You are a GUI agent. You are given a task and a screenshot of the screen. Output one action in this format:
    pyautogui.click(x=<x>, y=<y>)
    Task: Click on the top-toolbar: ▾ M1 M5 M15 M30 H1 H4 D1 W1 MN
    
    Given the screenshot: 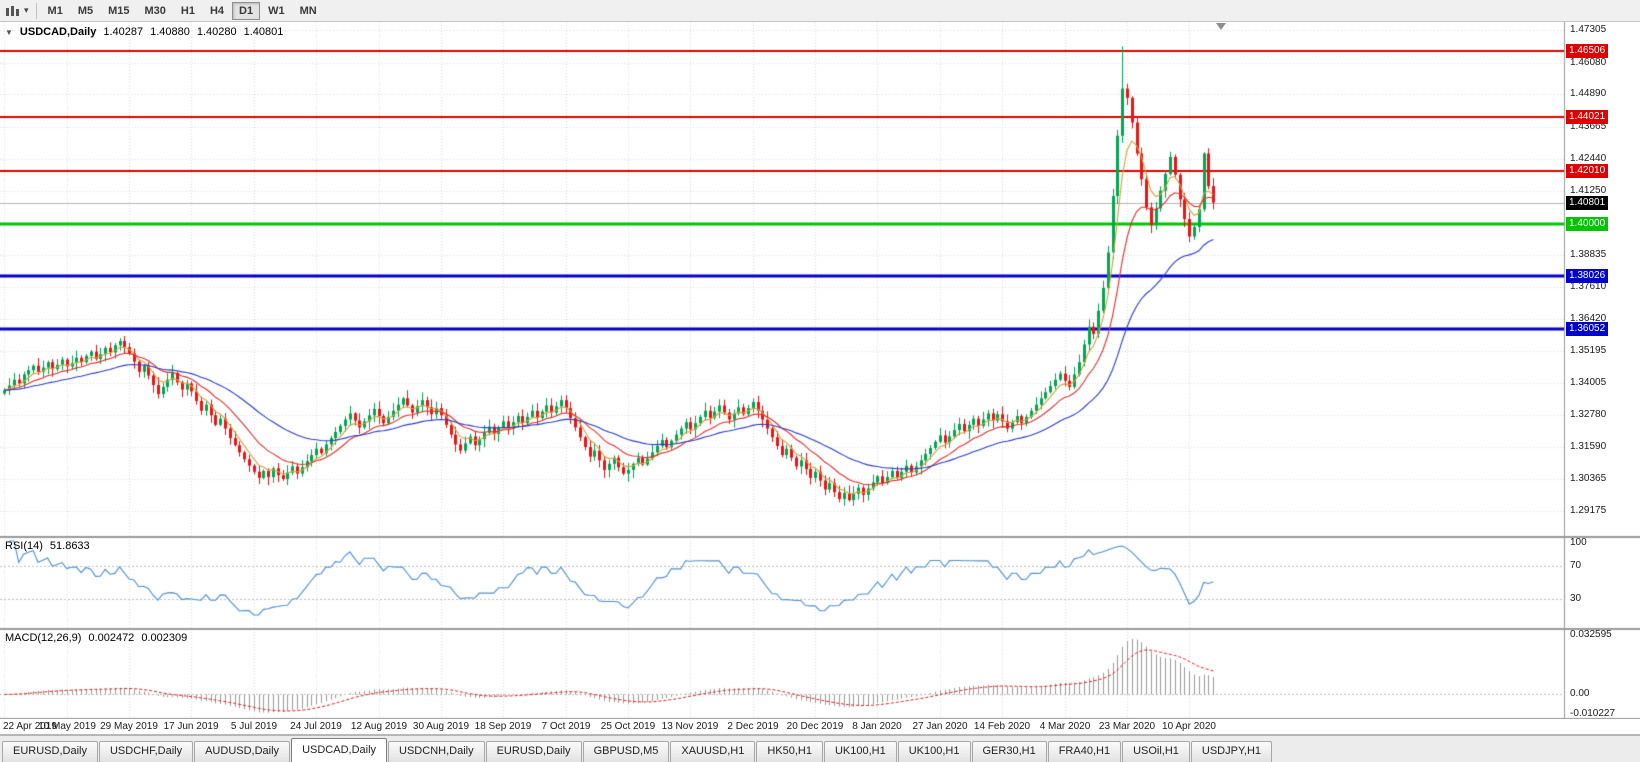 What is the action you would take?
    pyautogui.click(x=820, y=11)
    